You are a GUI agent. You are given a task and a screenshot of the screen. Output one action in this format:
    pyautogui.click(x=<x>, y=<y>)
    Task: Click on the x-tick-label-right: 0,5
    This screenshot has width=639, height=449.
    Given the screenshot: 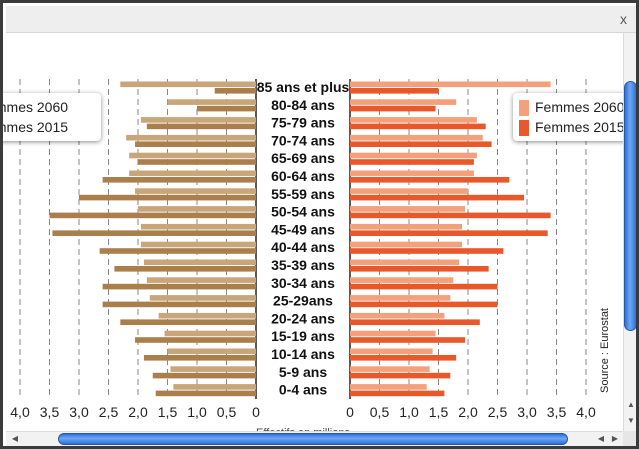 What is the action you would take?
    pyautogui.click(x=380, y=412)
    